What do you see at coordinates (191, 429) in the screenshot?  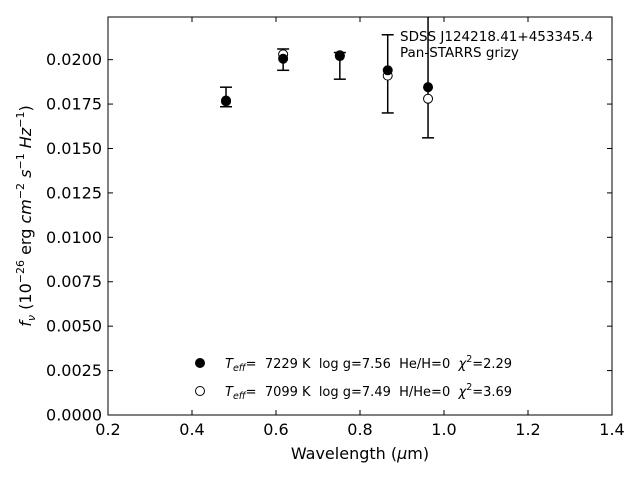 I see `x-tick-label: 0.4` at bounding box center [191, 429].